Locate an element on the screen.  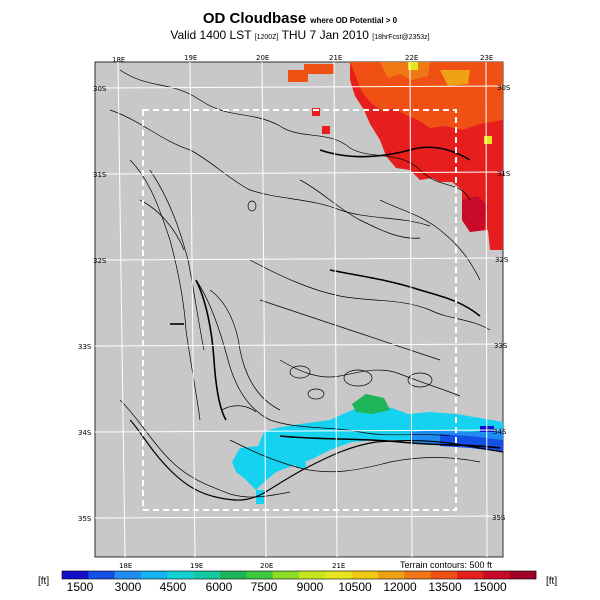
colorbar-tick-label: 9000 is located at coordinates (310, 587).